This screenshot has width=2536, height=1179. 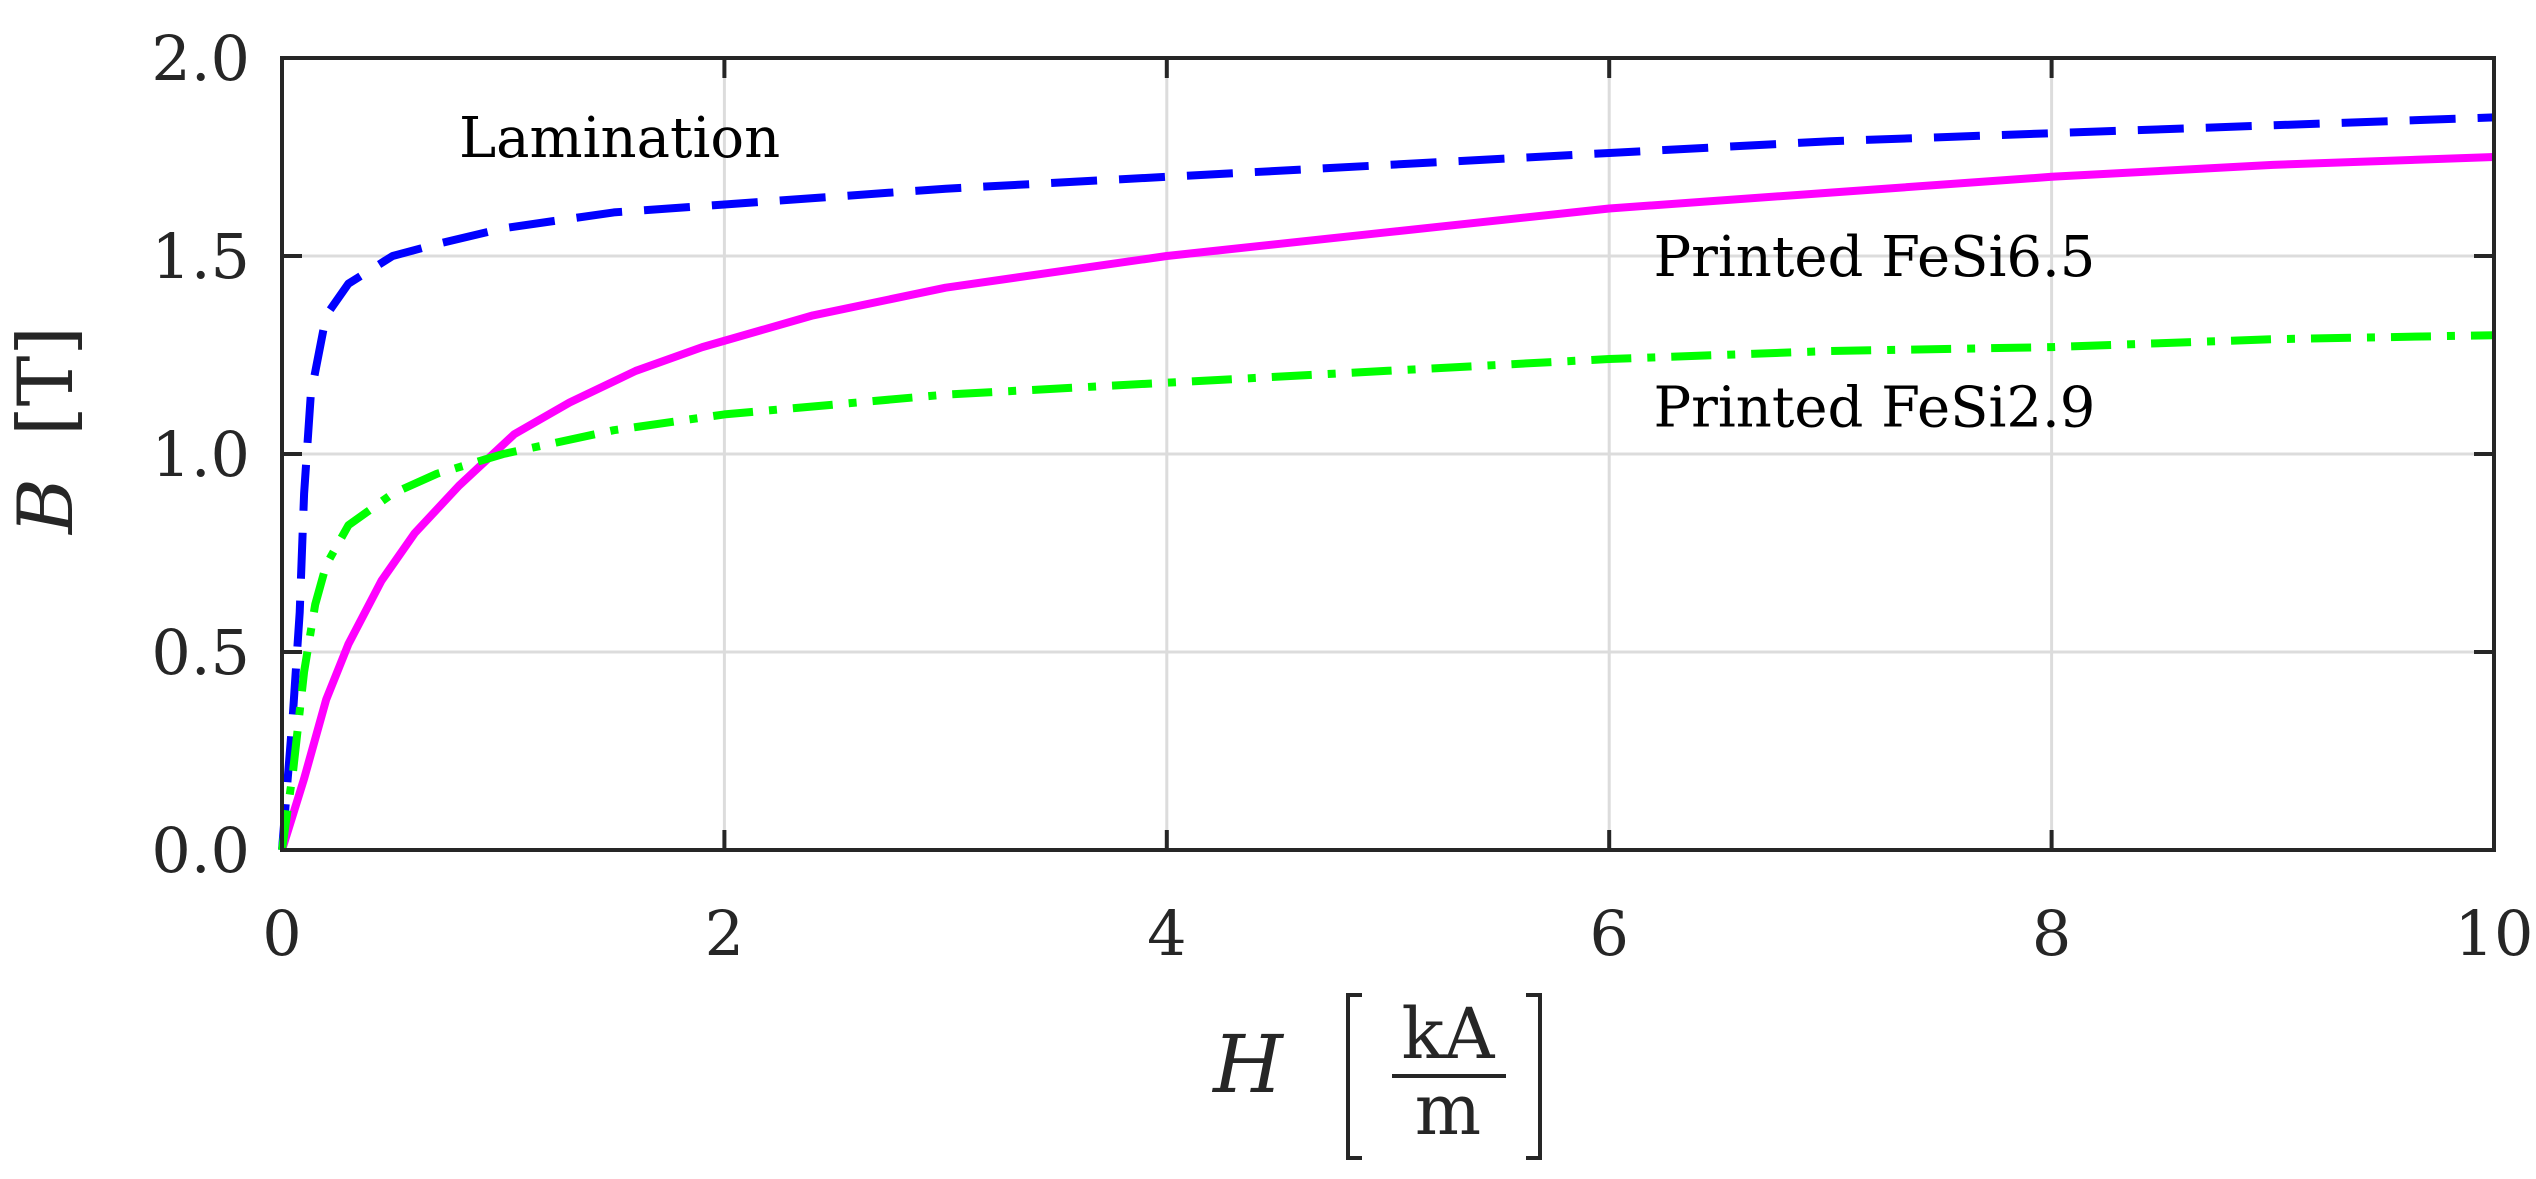 What do you see at coordinates (1248, 1064) in the screenshot?
I see `x-axis-symbol: H` at bounding box center [1248, 1064].